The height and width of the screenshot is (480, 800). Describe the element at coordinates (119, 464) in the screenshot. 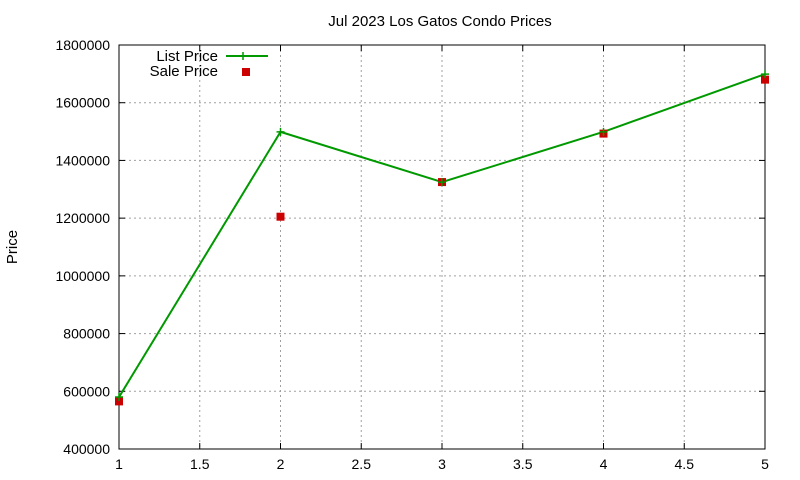

I see `x-tick-label: 1` at that location.